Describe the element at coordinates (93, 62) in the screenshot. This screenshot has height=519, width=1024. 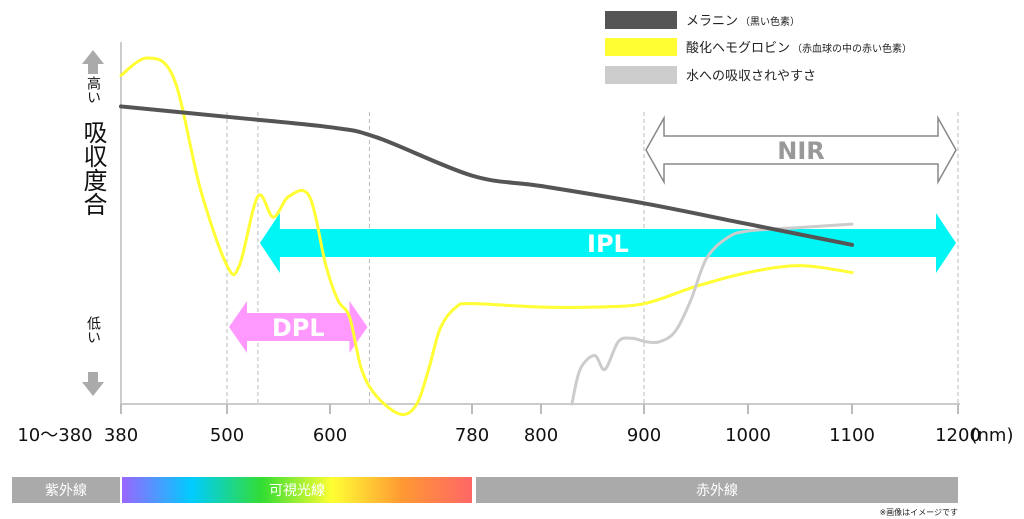
I see `y-arrow-up-icon` at that location.